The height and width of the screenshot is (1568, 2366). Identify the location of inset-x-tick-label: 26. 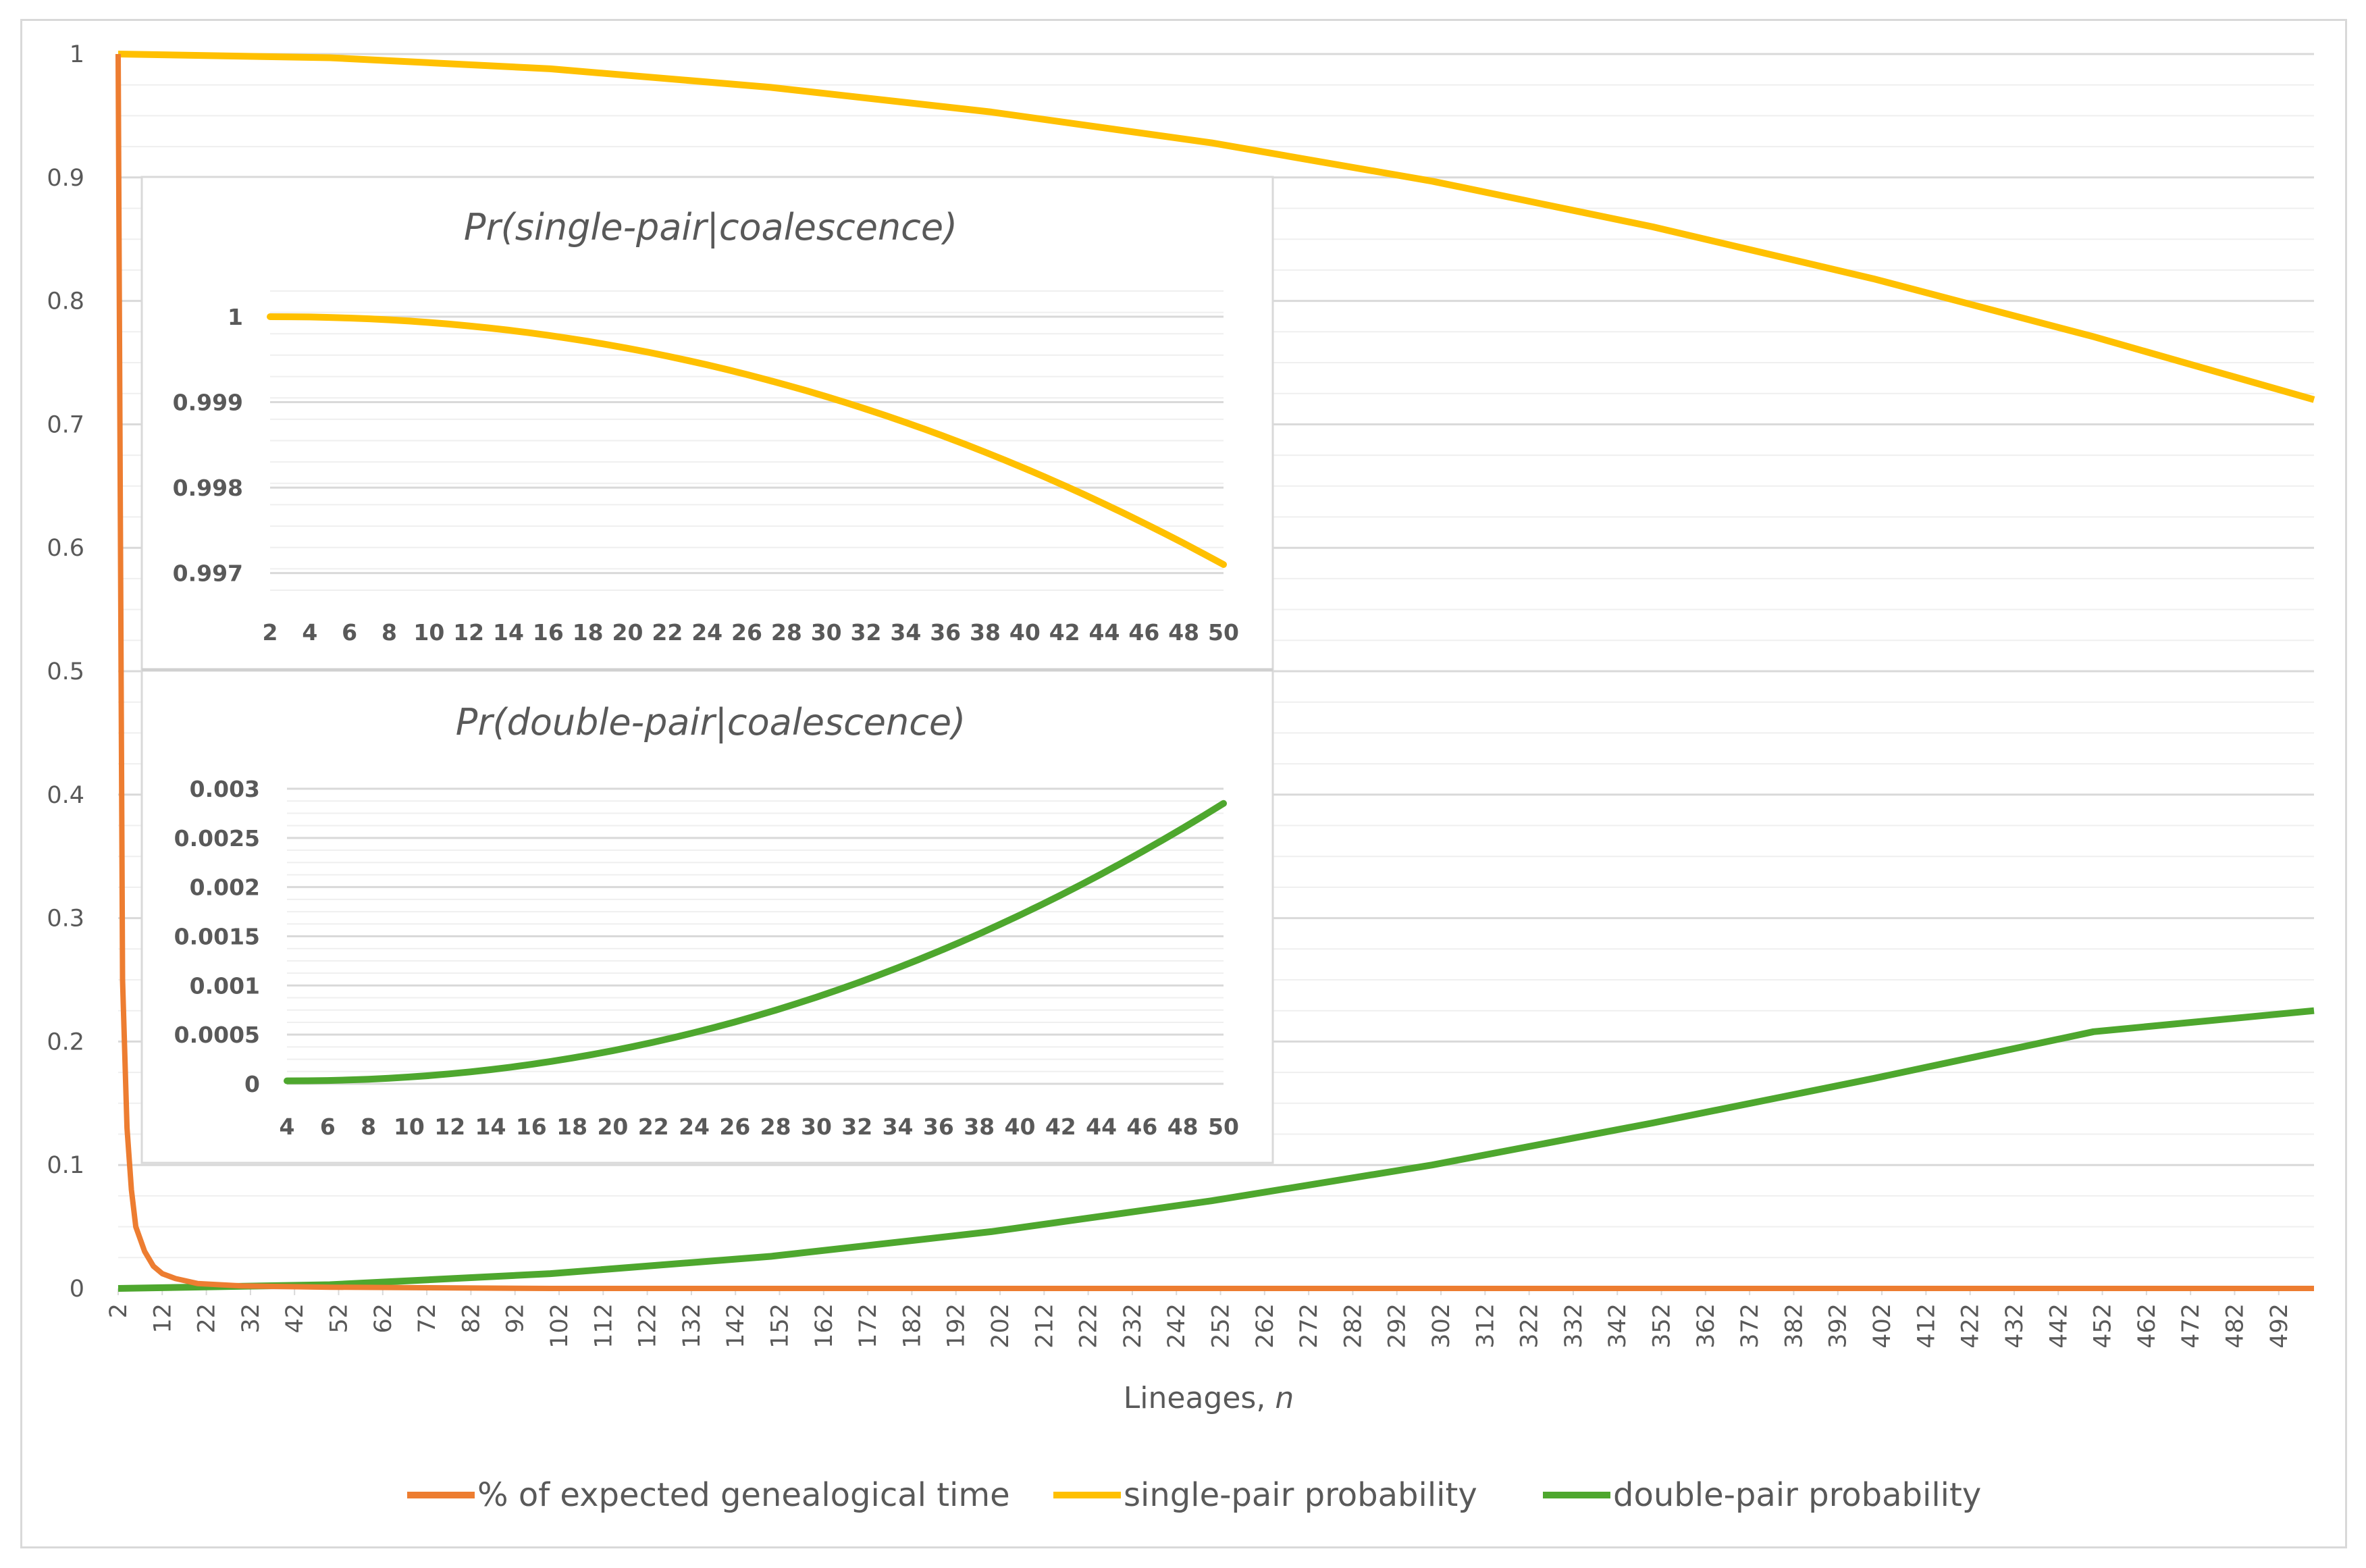
(746, 632).